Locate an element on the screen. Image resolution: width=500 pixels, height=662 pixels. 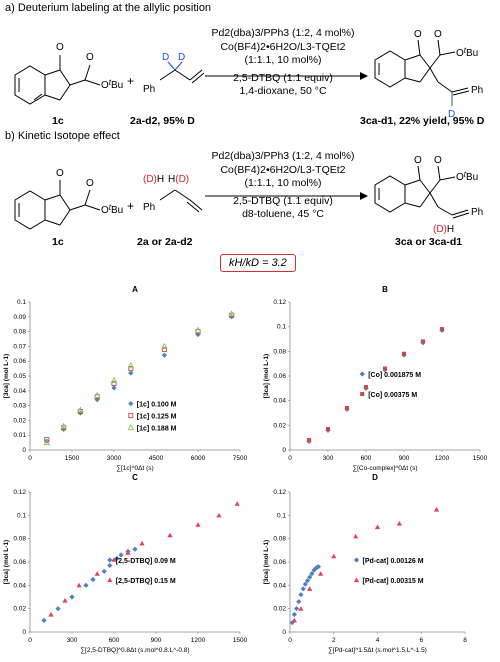
svg-text: D is located at coordinates (181, 57).